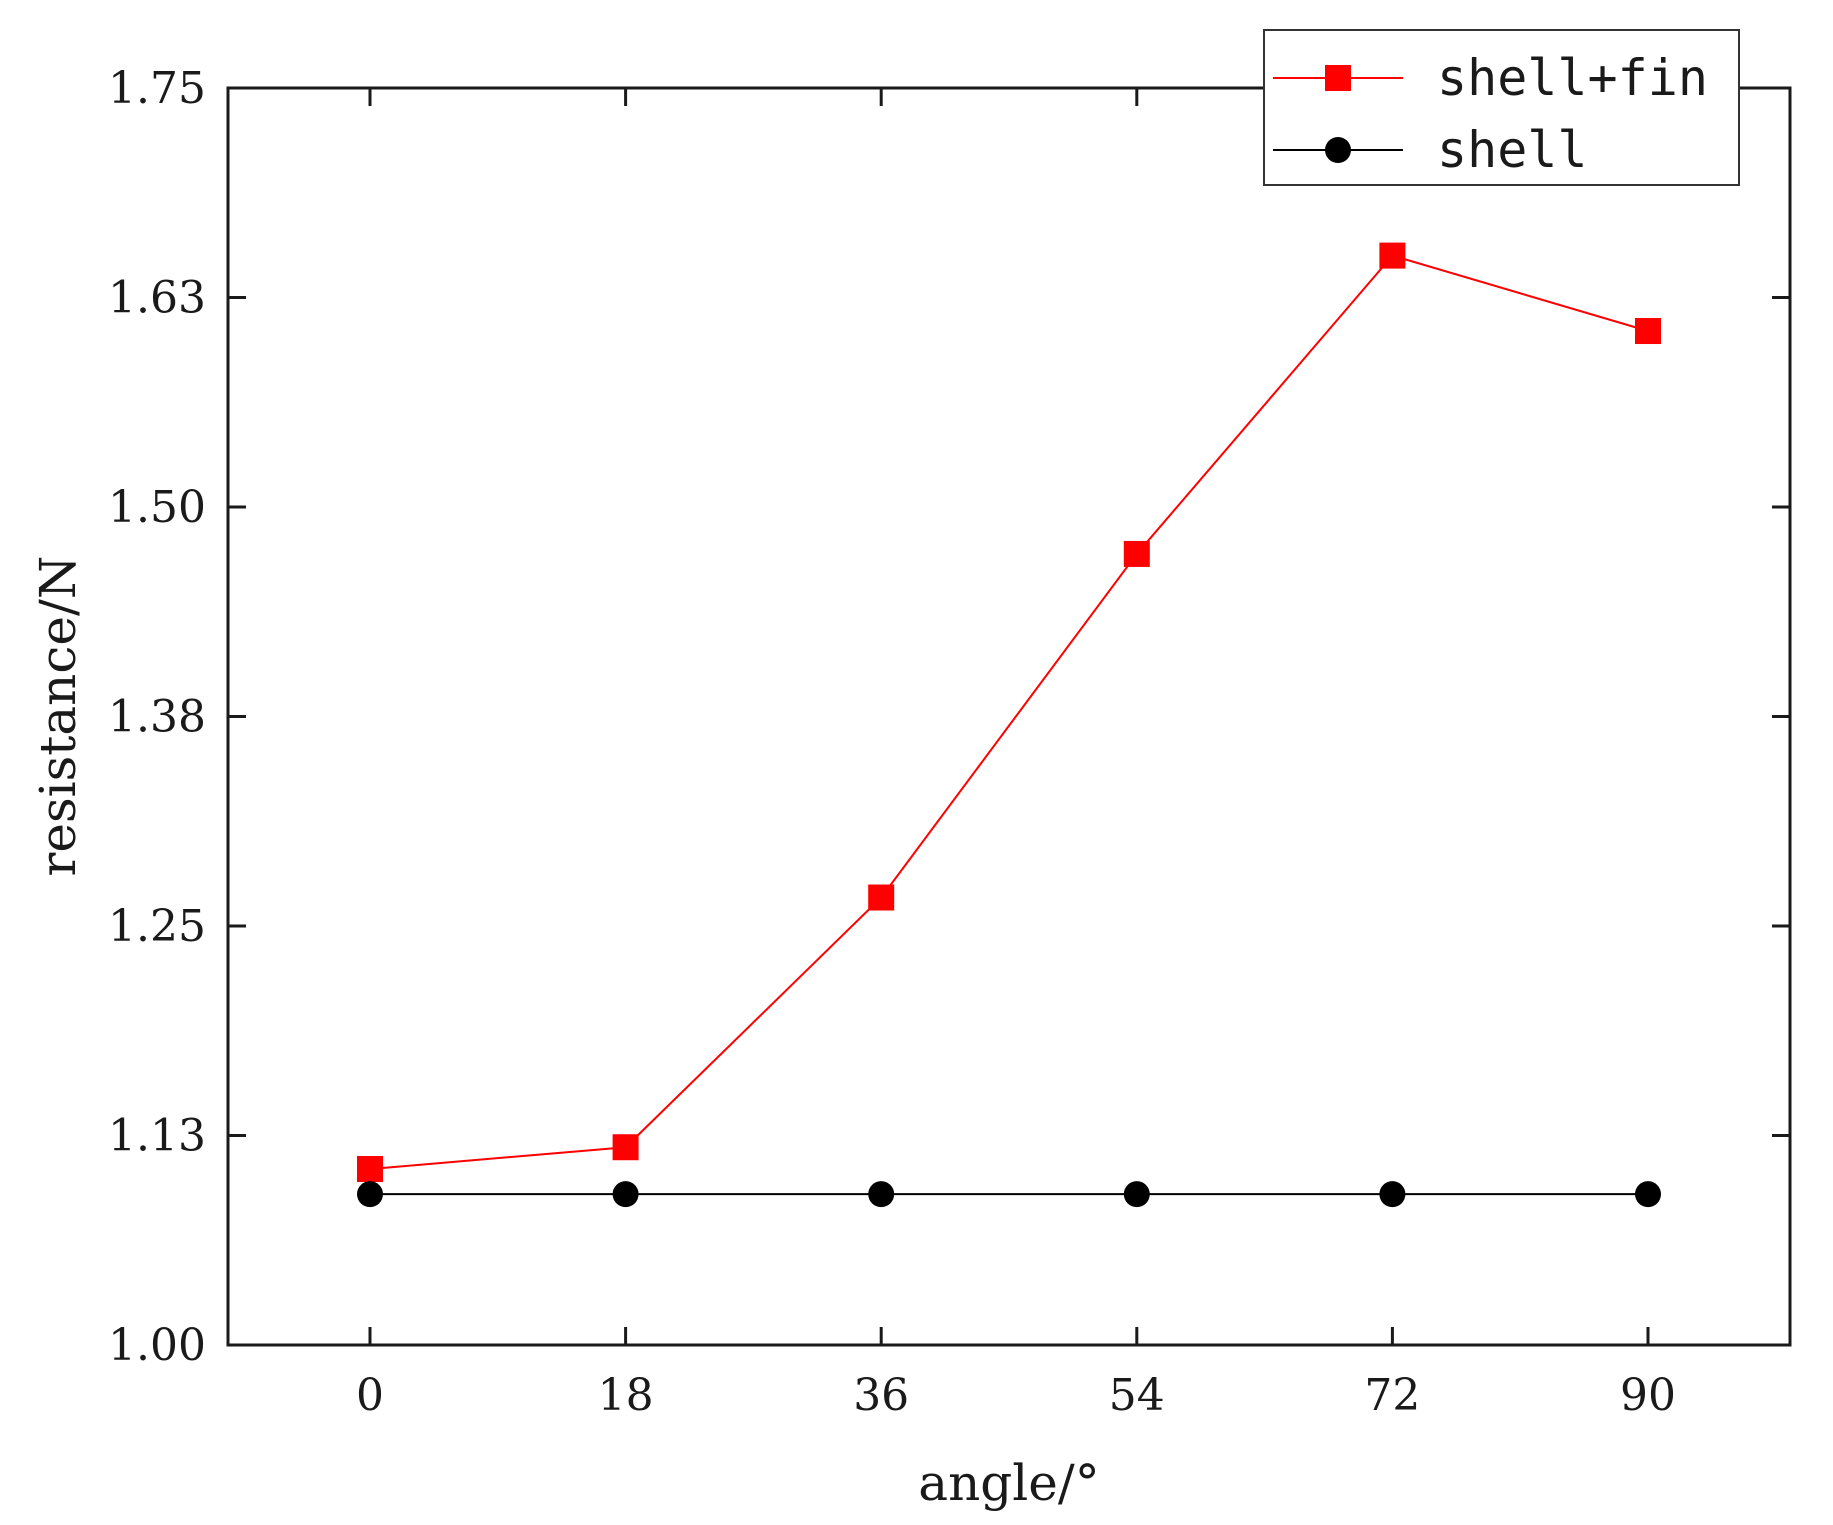 The height and width of the screenshot is (1525, 1833). I want to click on x-tick-label: 90, so click(1648, 1395).